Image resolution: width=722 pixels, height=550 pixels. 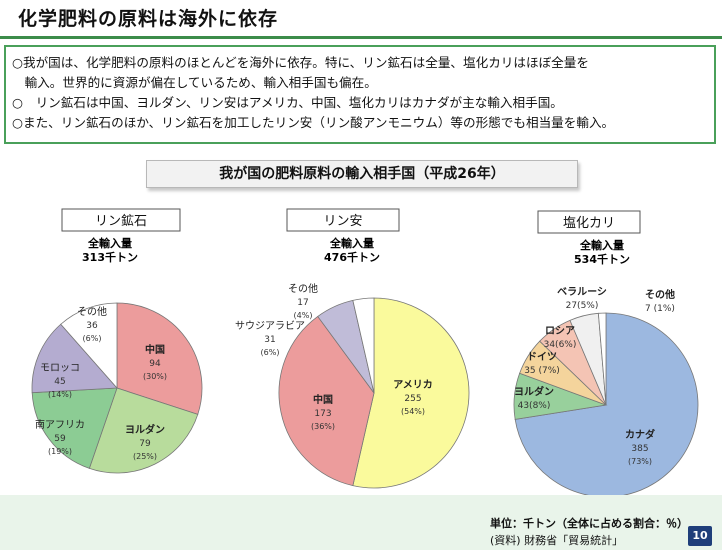 I want to click on slice-label-value: 45, so click(x=59, y=382).